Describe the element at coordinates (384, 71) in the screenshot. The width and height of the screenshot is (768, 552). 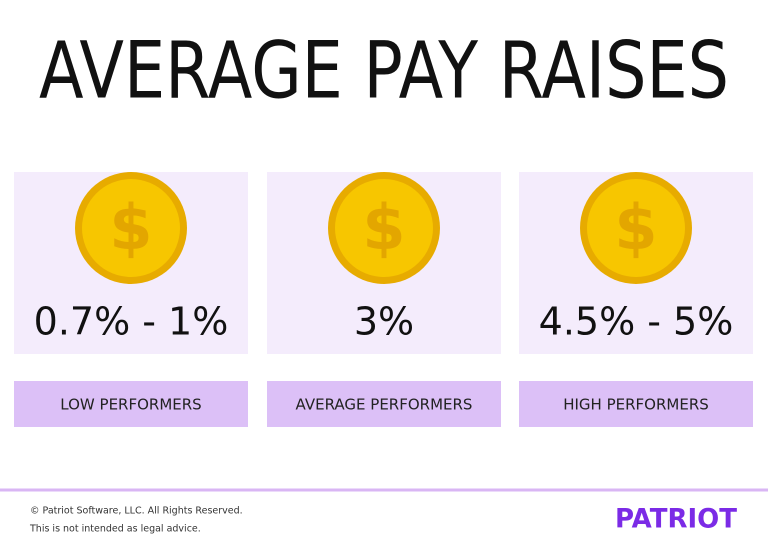
I see `title: AVERAGE PAY RAISES` at that location.